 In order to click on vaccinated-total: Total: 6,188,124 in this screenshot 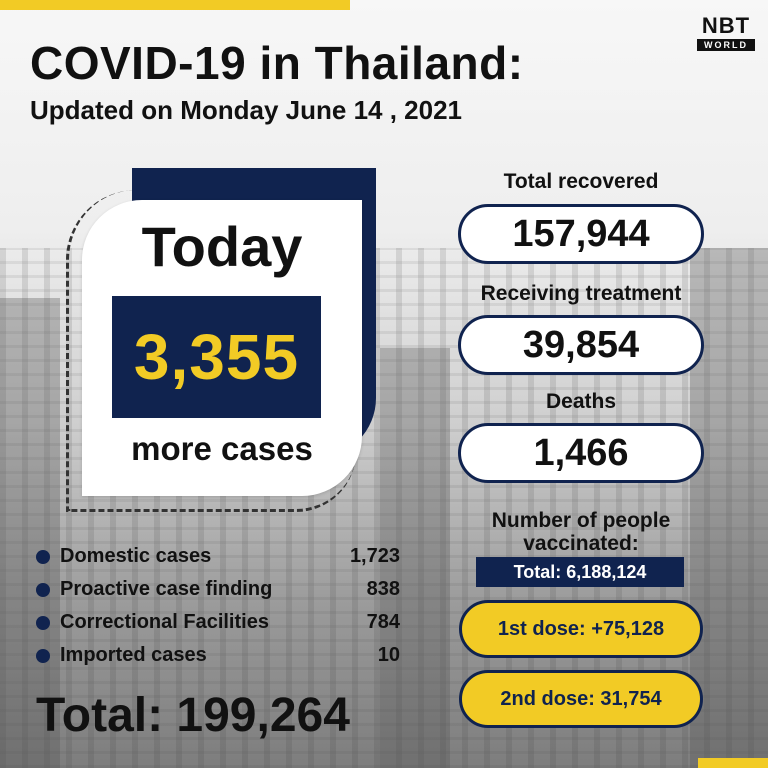, I will do `click(580, 572)`.